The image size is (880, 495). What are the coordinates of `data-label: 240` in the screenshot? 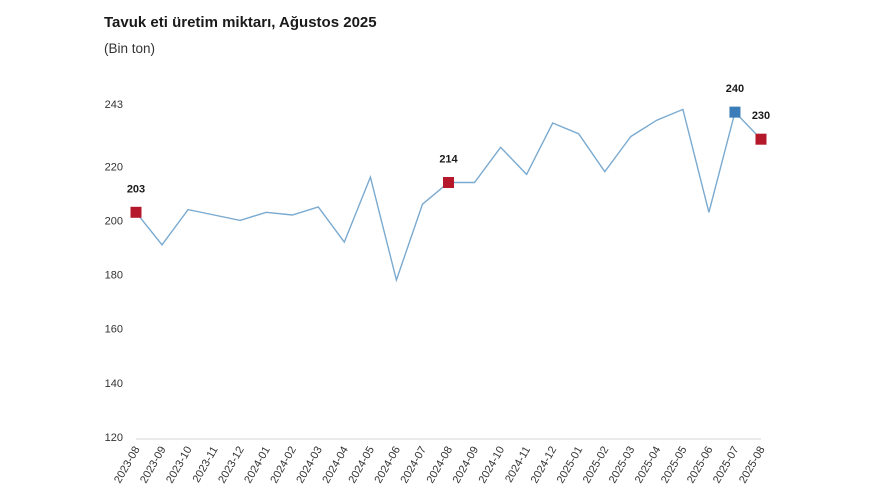 It's located at (735, 89).